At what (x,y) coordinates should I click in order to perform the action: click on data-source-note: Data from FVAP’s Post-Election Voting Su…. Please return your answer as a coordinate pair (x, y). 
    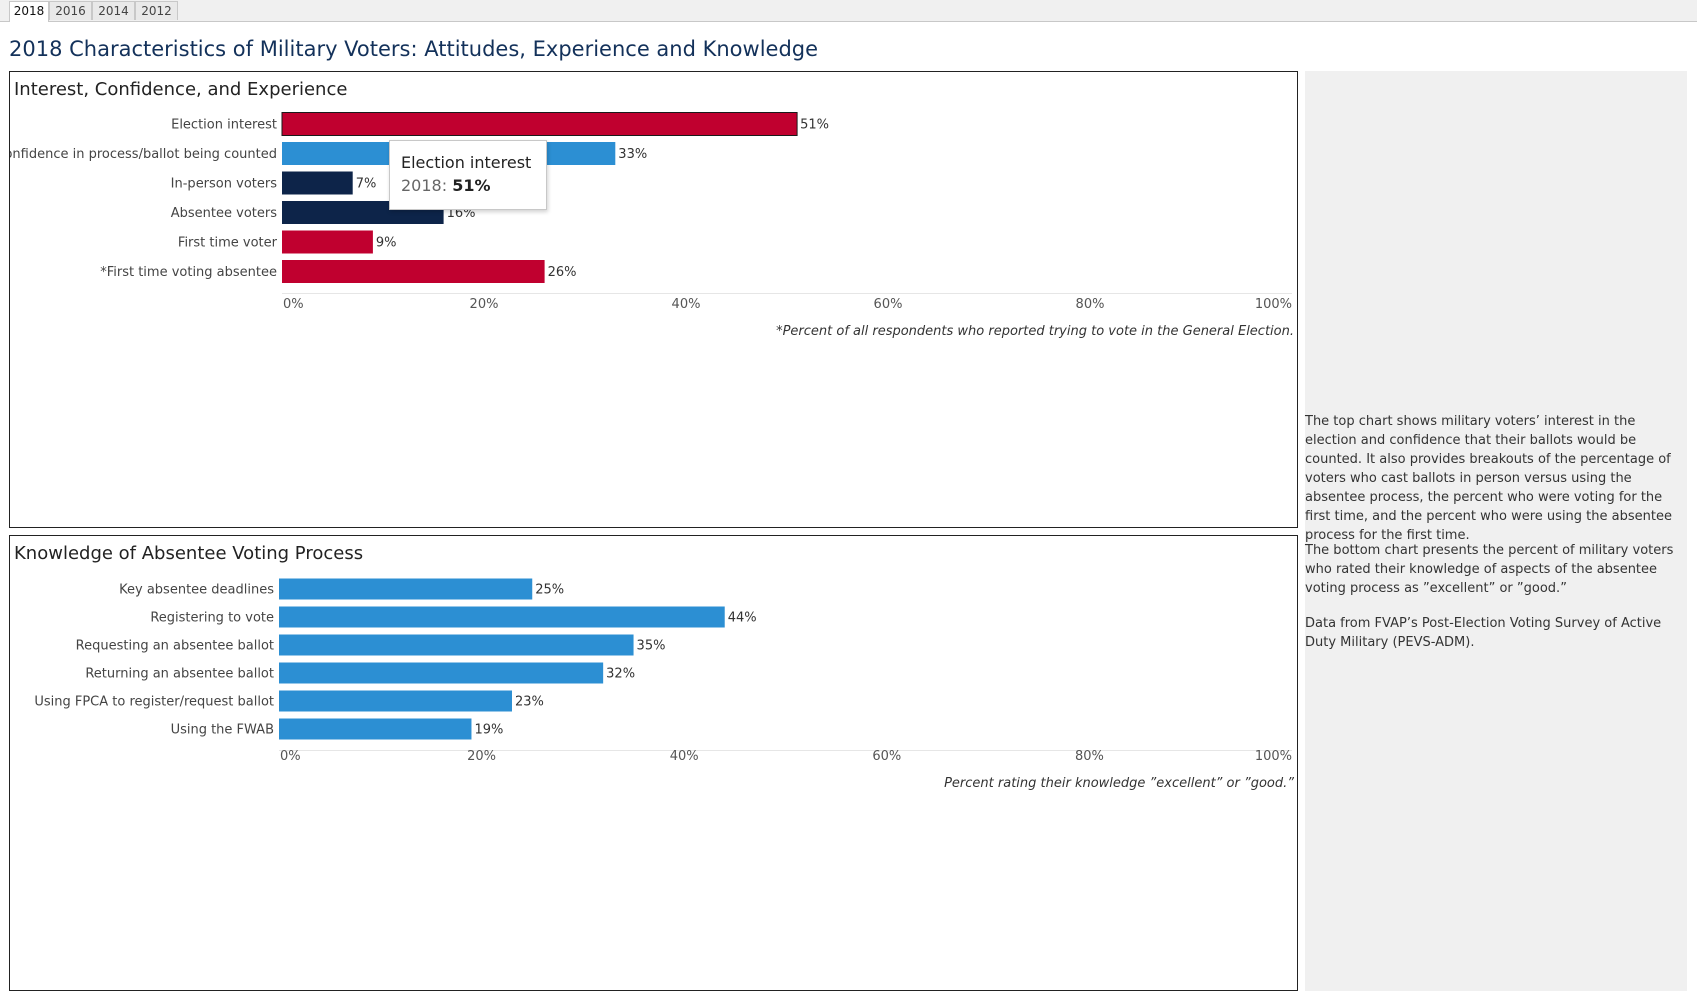
    Looking at the image, I should click on (1483, 633).